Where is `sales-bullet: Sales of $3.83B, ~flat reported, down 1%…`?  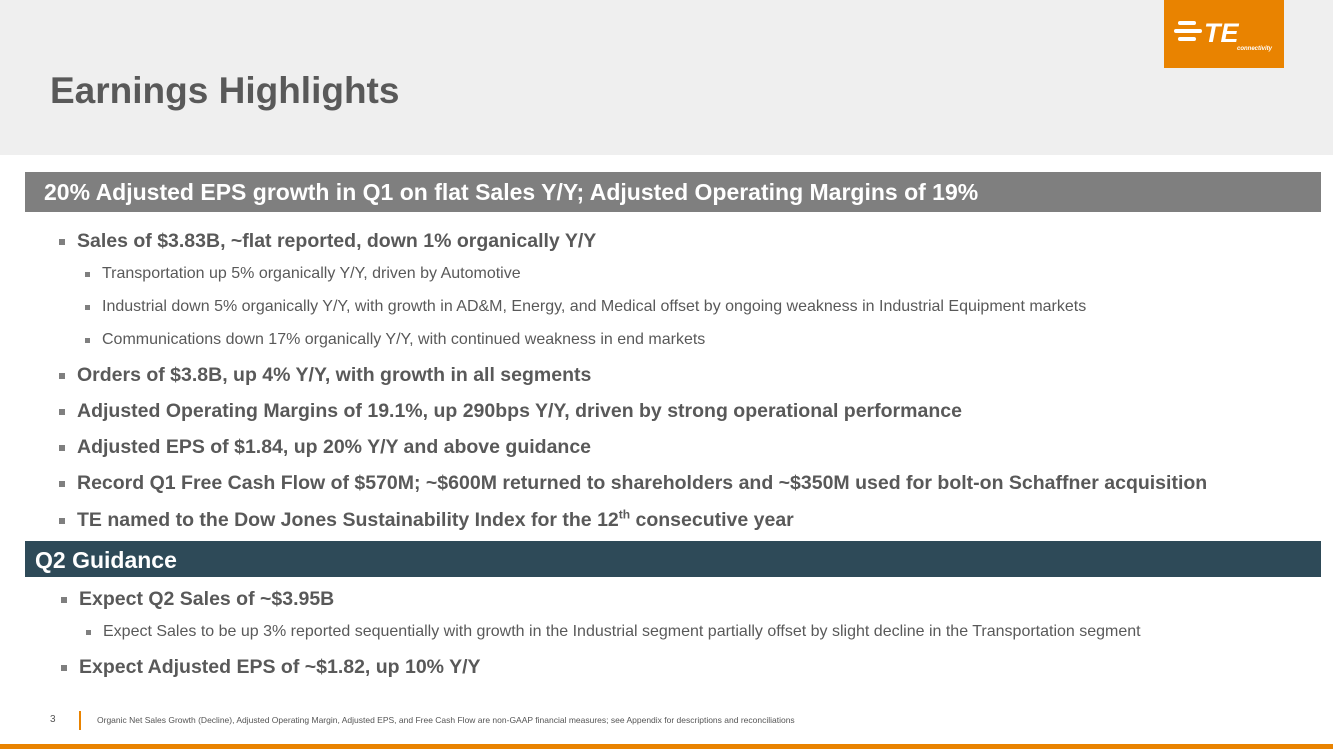 sales-bullet: Sales of $3.83B, ~flat reported, down 1%… is located at coordinates (327, 241).